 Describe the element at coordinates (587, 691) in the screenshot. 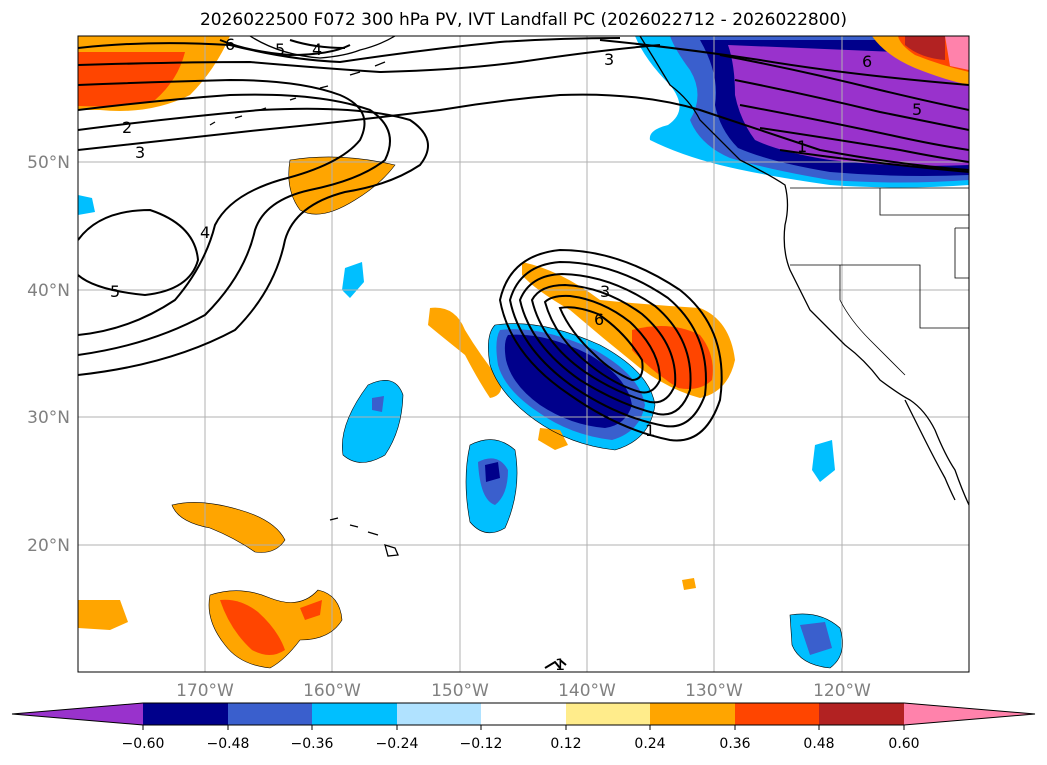

I see `lon-label: 140°W` at that location.